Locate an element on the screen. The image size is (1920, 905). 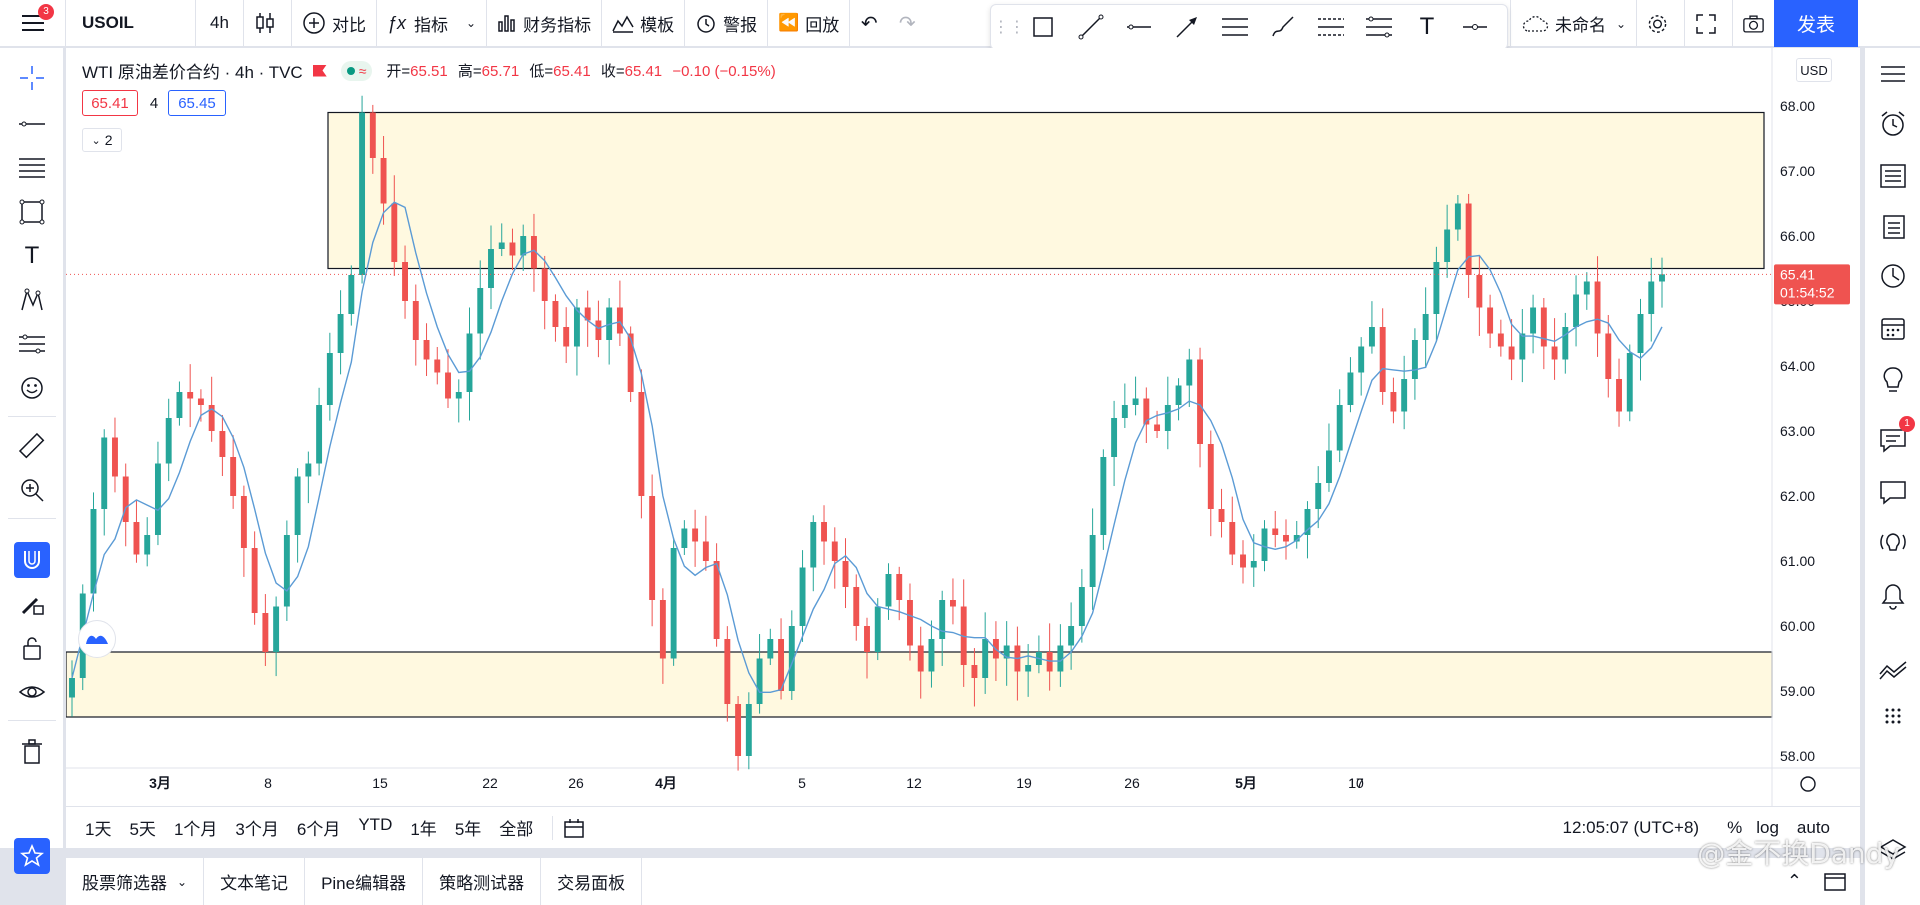
fib-tool is located at coordinates (1331, 27).